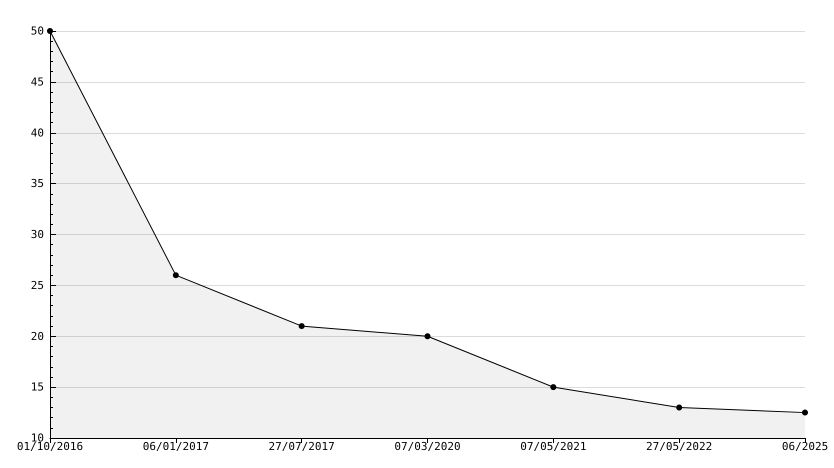  Describe the element at coordinates (37, 183) in the screenshot. I see `y-tick-label: 35` at that location.